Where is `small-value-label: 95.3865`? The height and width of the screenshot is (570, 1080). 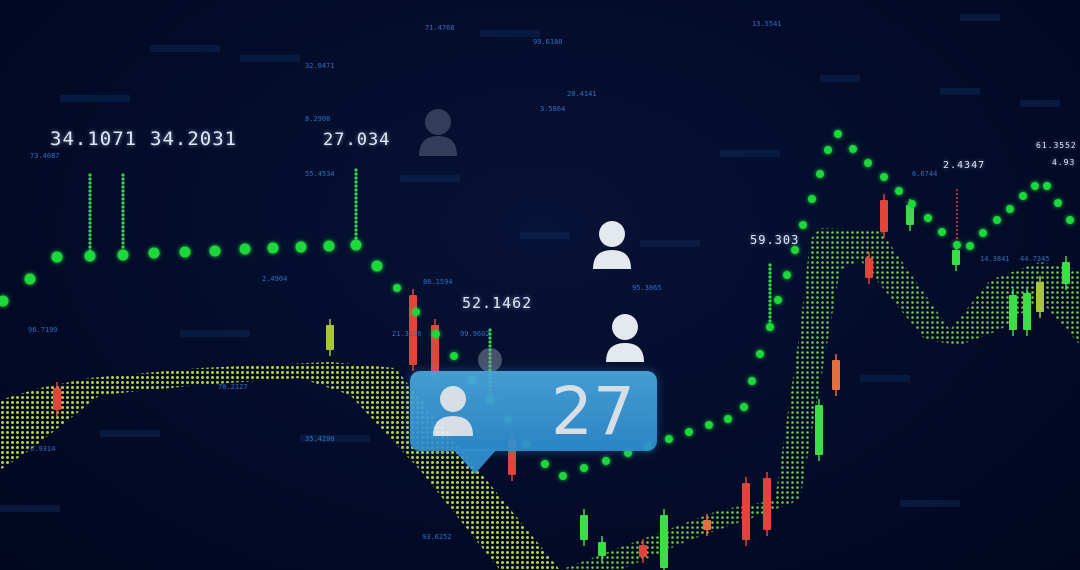
small-value-label: 95.3865 is located at coordinates (647, 288).